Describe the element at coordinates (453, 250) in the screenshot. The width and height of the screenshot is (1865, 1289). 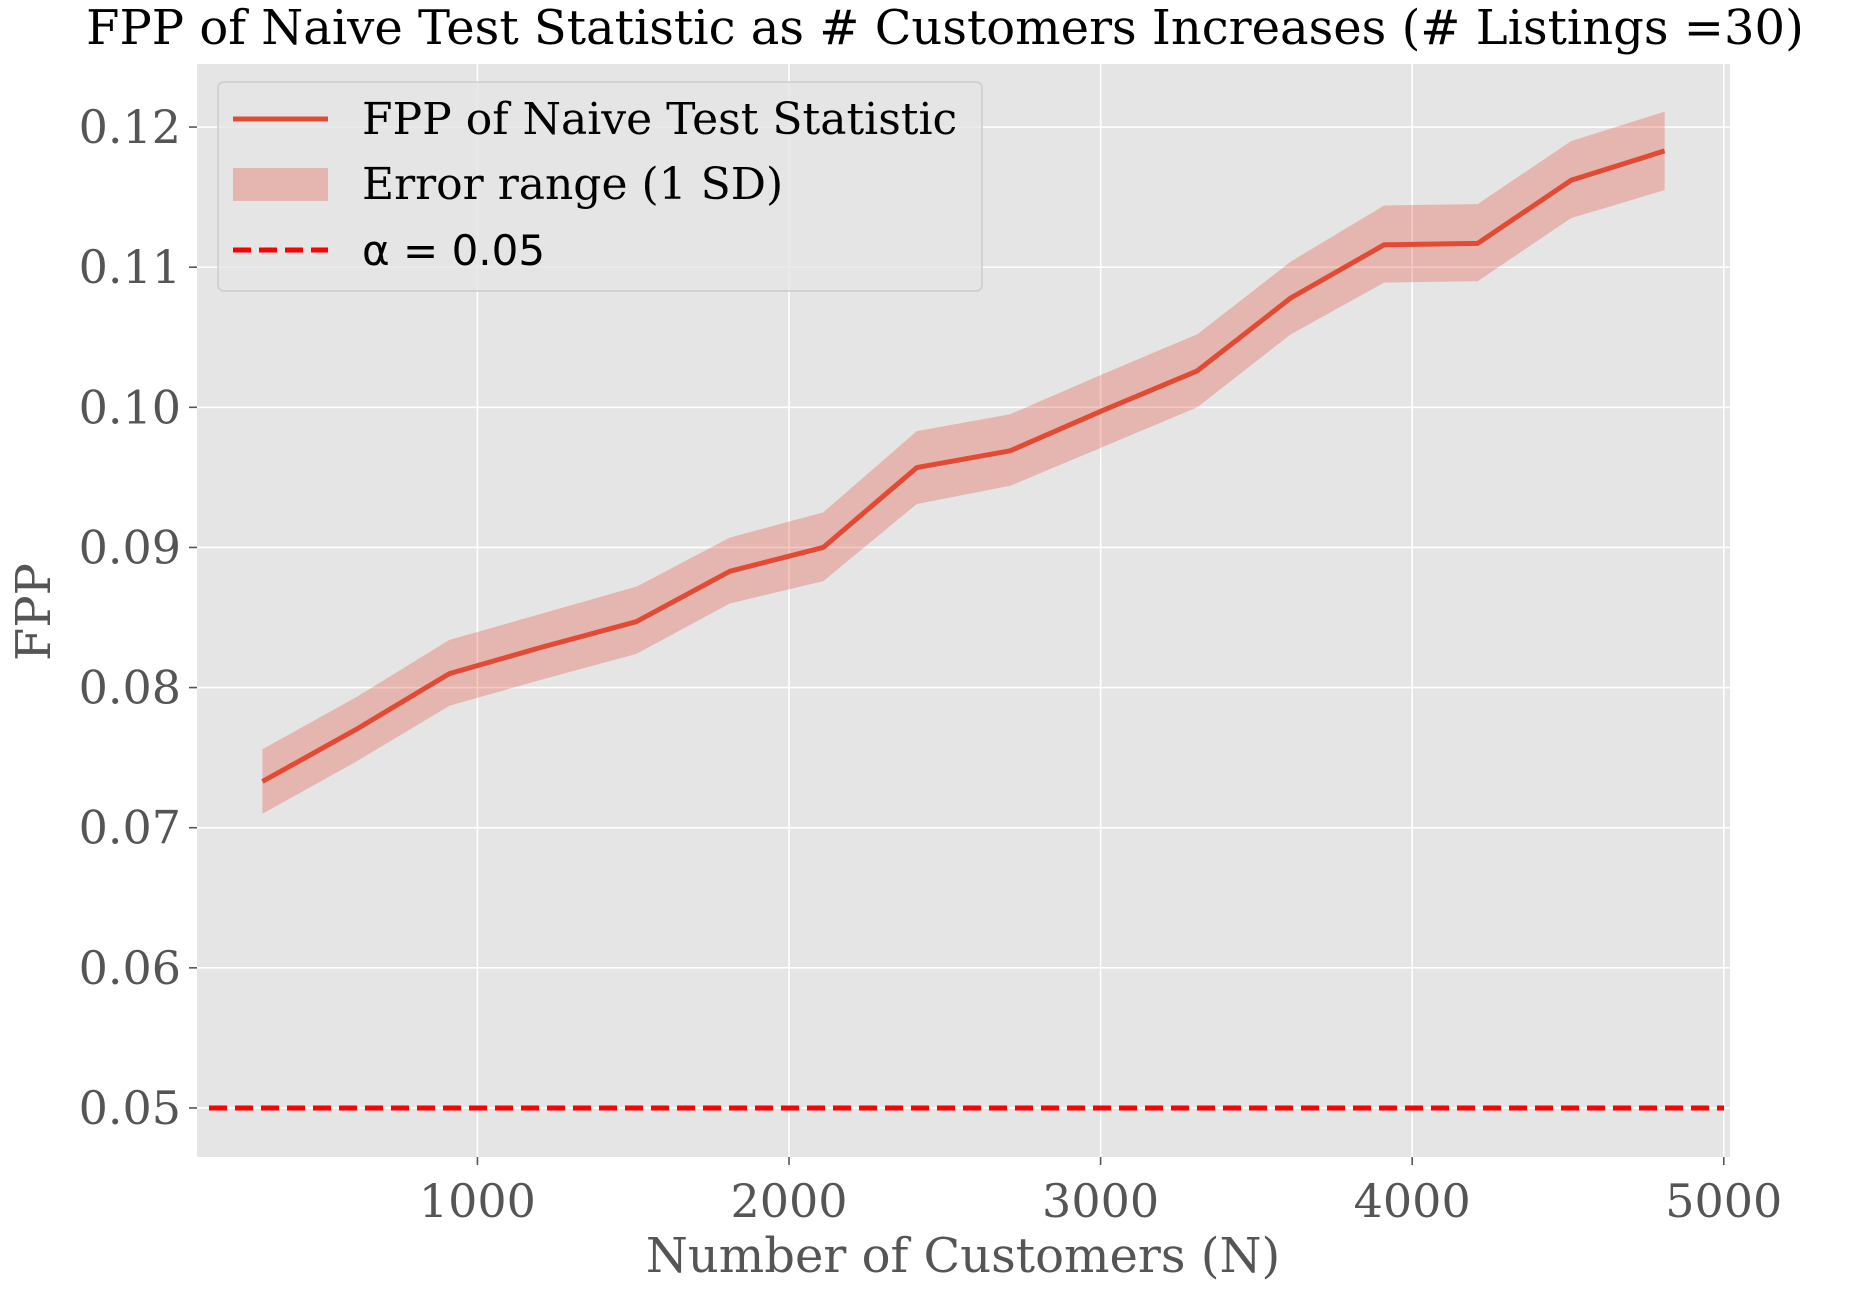
I see `legend-label-alpha: α = 0.05` at that location.